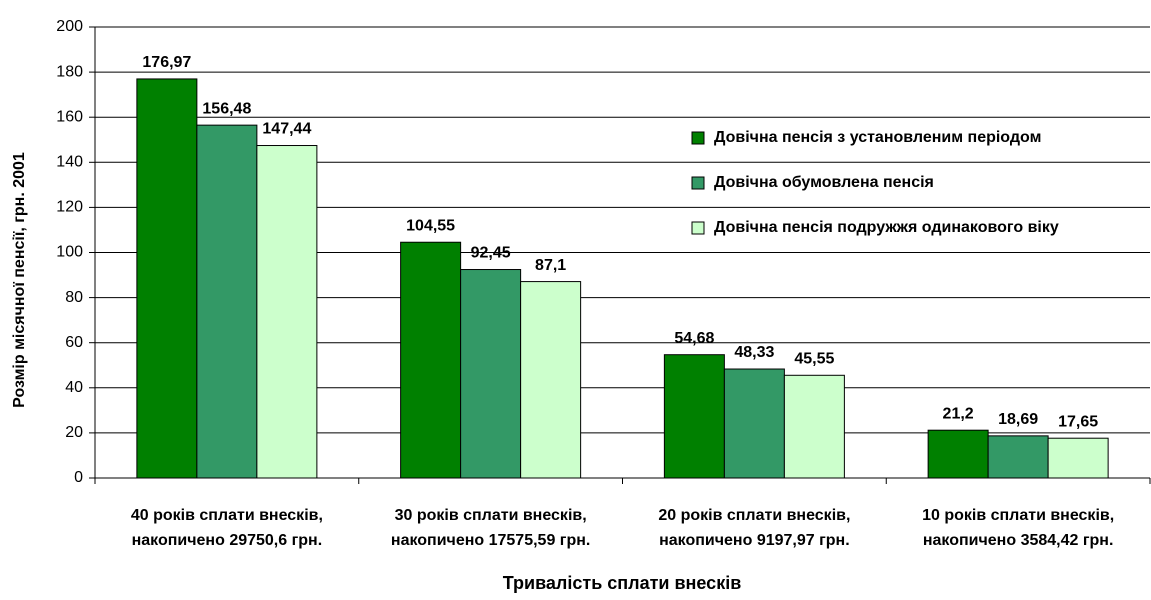 The height and width of the screenshot is (600, 1151). Describe the element at coordinates (69, 162) in the screenshot. I see `y-tick-label: 140` at that location.